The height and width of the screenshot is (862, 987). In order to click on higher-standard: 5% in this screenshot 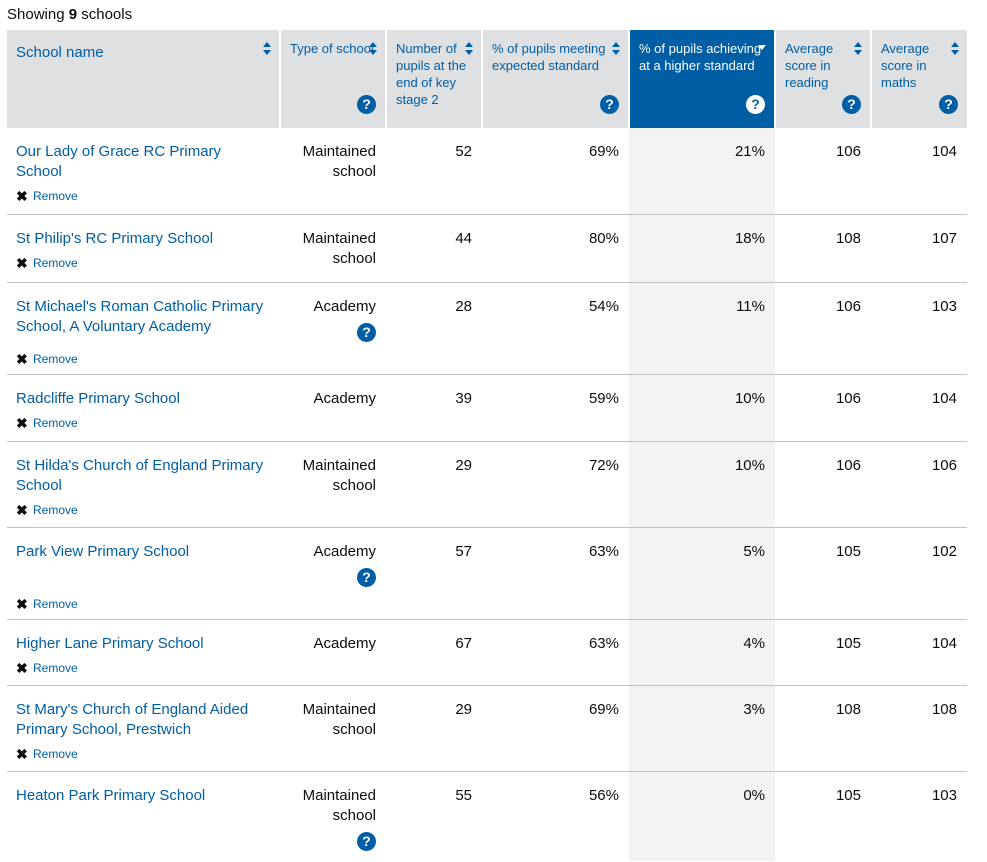, I will do `click(702, 573)`.